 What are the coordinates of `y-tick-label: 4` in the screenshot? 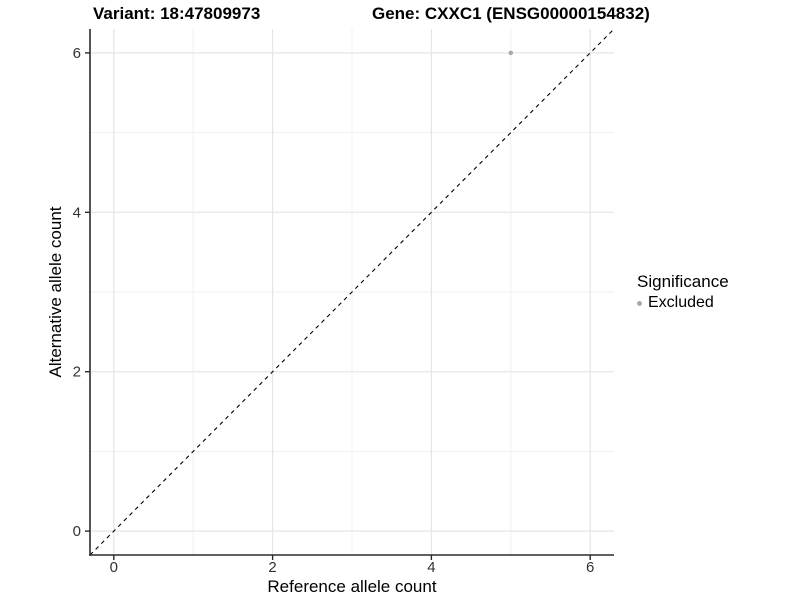 It's located at (77, 212).